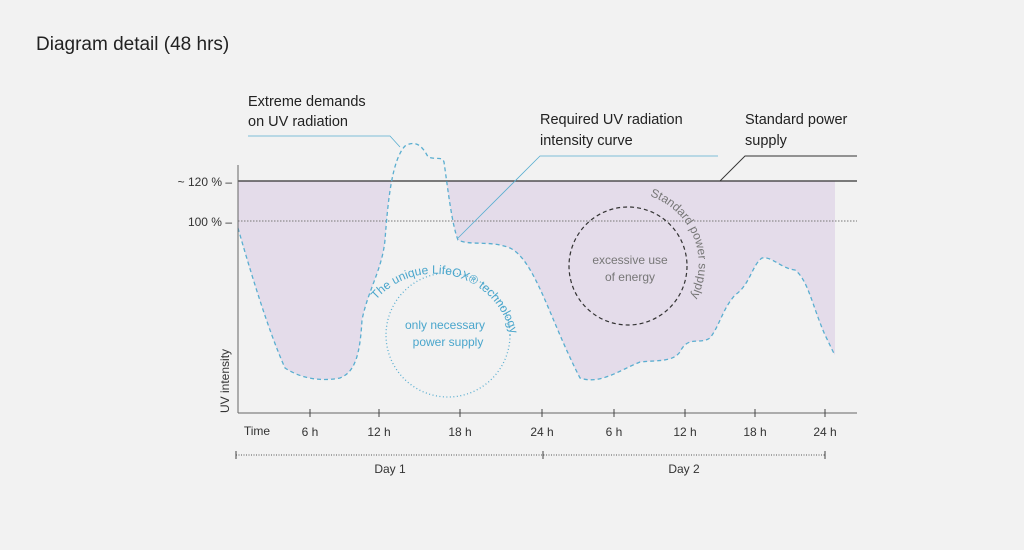 Image resolution: width=1024 pixels, height=550 pixels. Describe the element at coordinates (448, 342) in the screenshot. I see `lifeox-circle-text-2: power supply` at that location.